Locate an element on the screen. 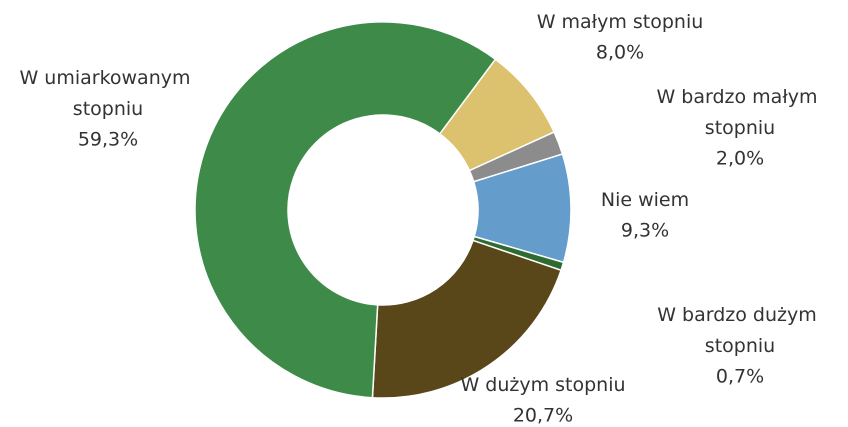  label-line: W bardzo małym is located at coordinates (739, 97).